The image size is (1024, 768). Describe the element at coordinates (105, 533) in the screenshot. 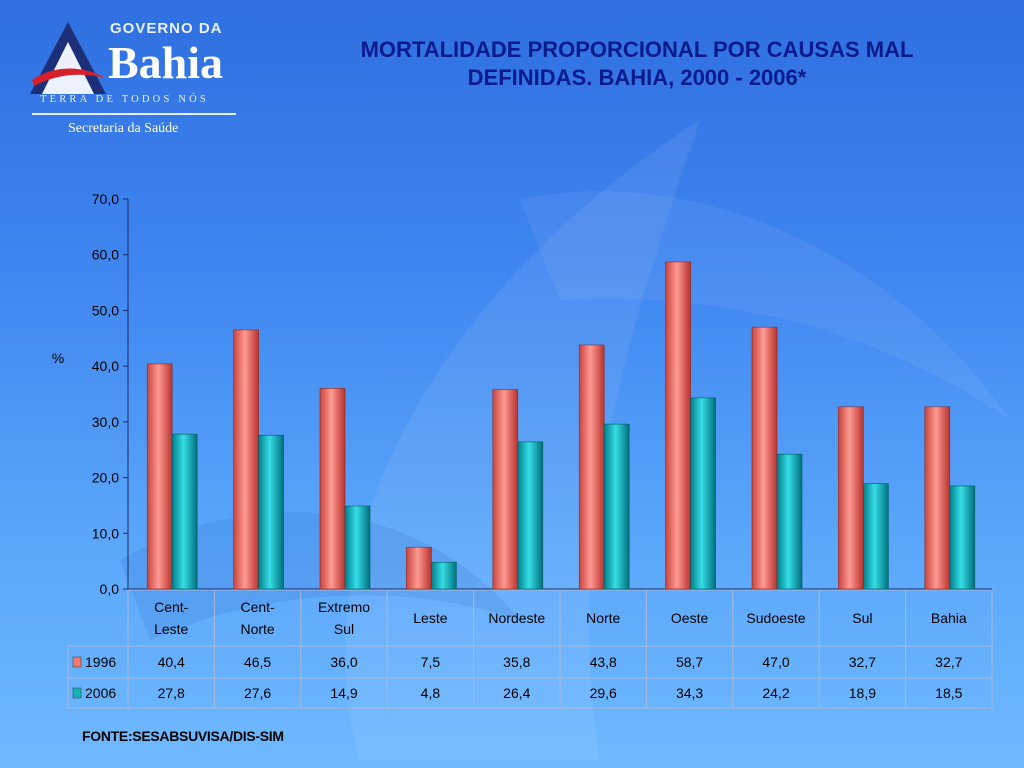

I see `y-tick-label: 10,0` at that location.